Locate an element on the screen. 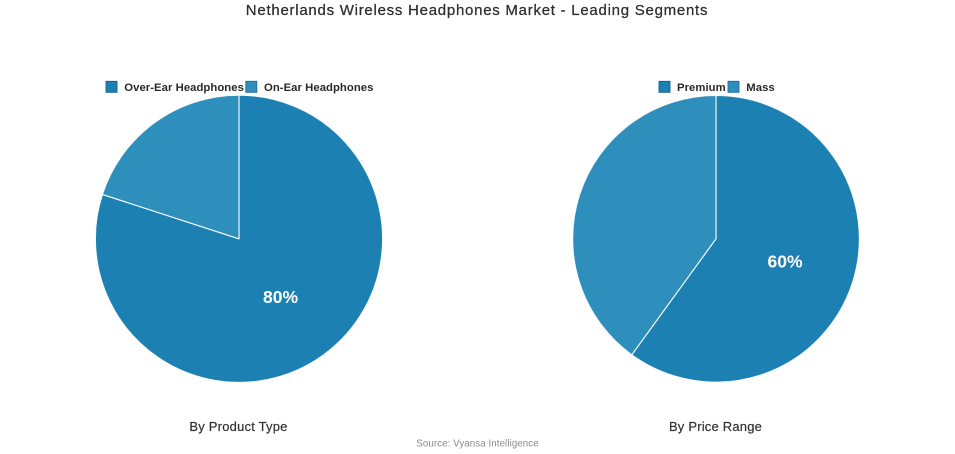 The image size is (955, 454). svg-text: Source: Vyansa Intelligence is located at coordinates (477, 444).